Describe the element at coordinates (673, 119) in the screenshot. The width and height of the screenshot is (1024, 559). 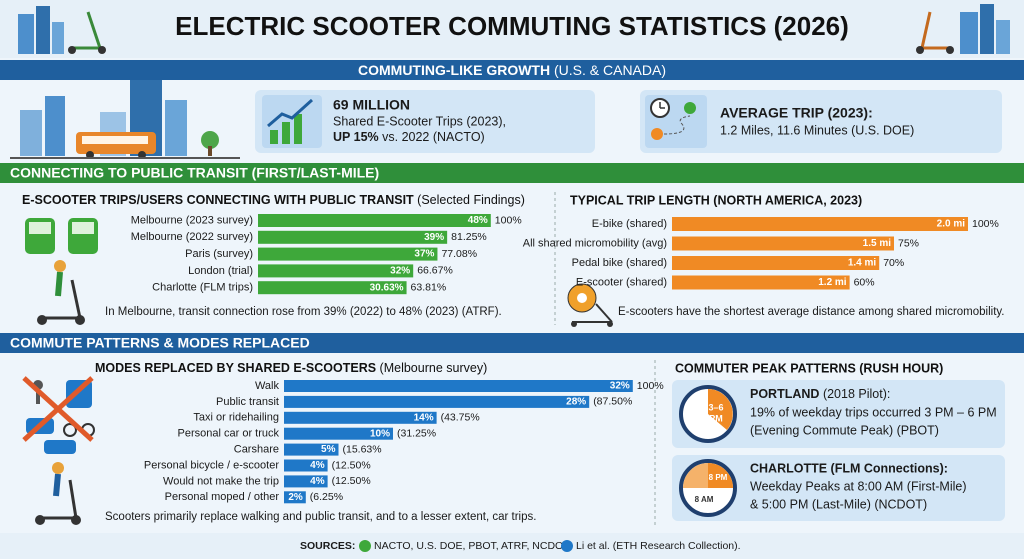
I see `trip-icon` at that location.